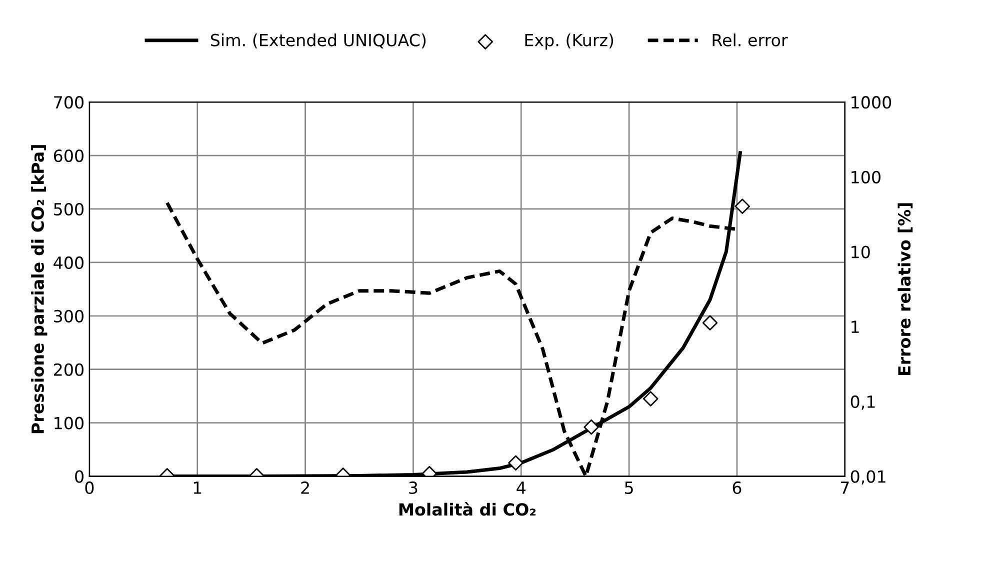 Image resolution: width=994 pixels, height=567 pixels. I want to click on x-tick-label: 1, so click(198, 488).